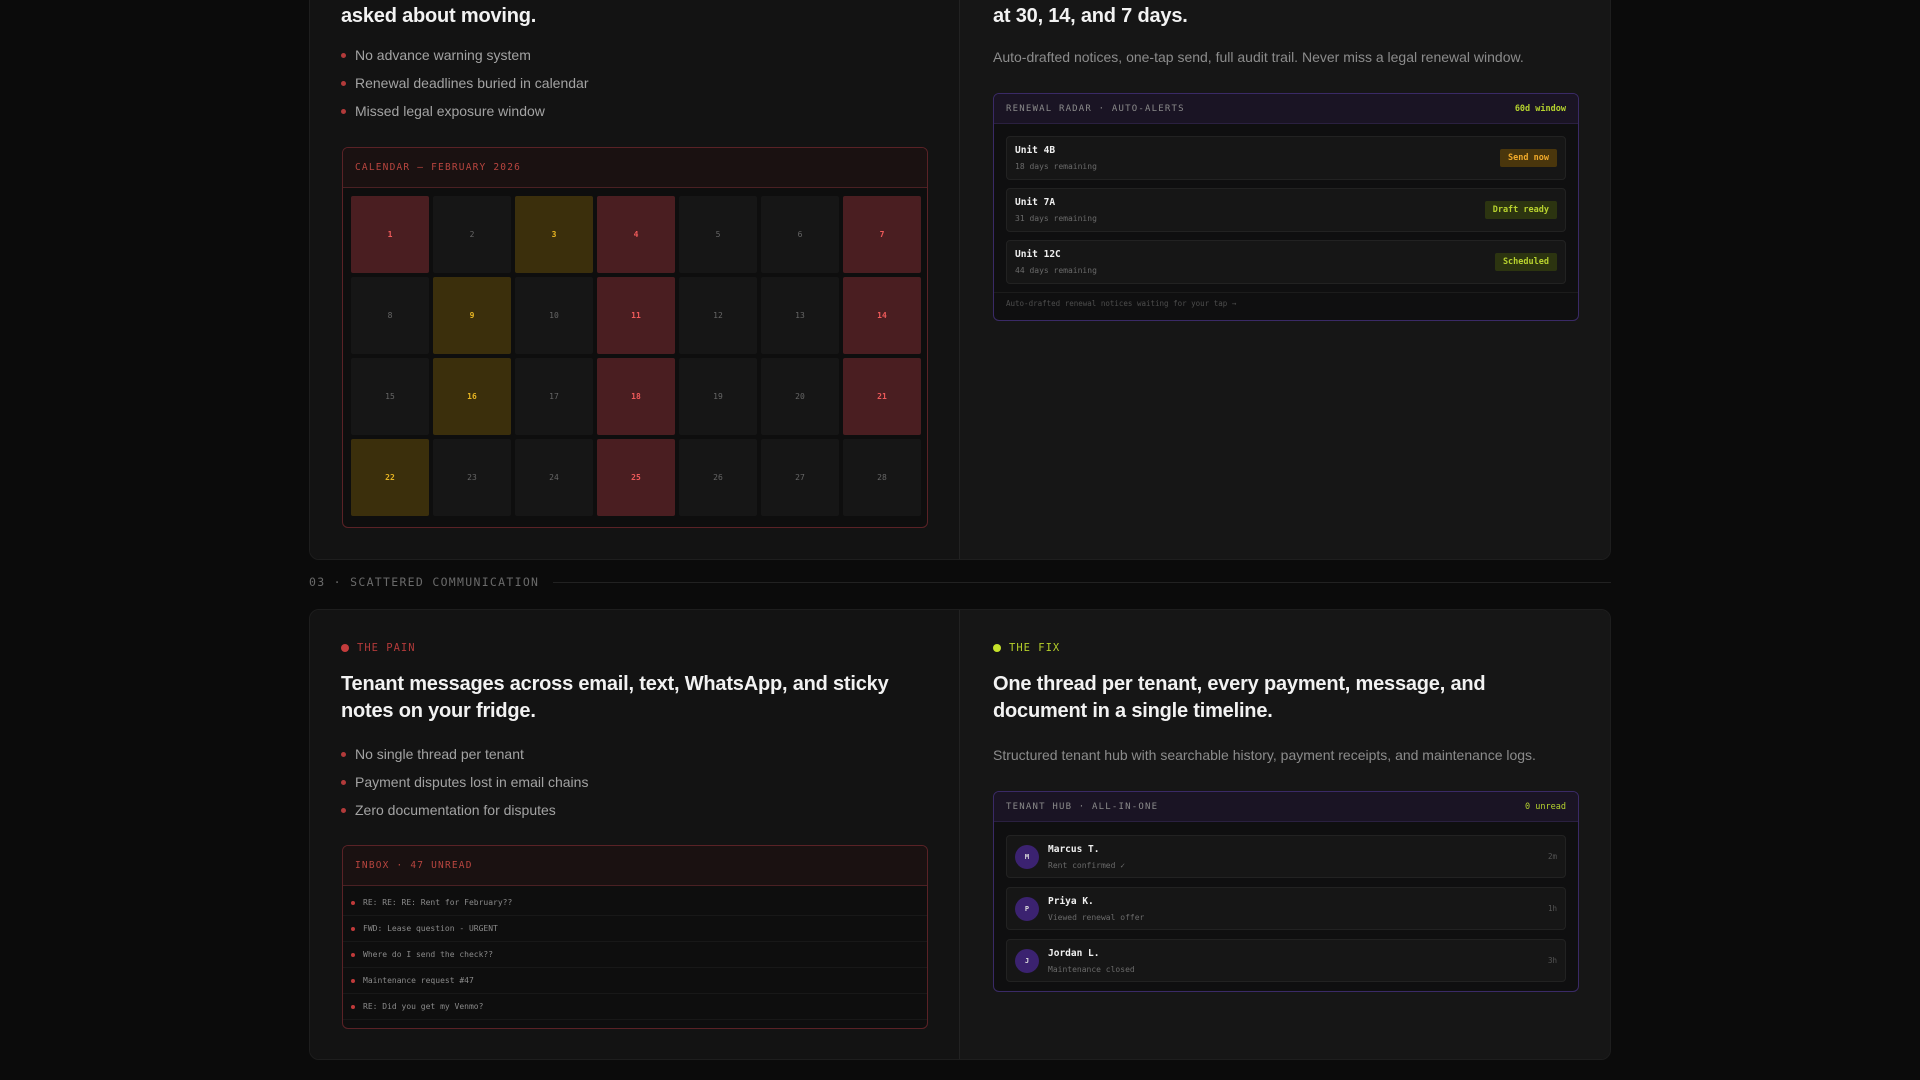 The height and width of the screenshot is (1080, 1920). I want to click on fix-headline: at 30, 14, and 7 days., so click(1090, 16).